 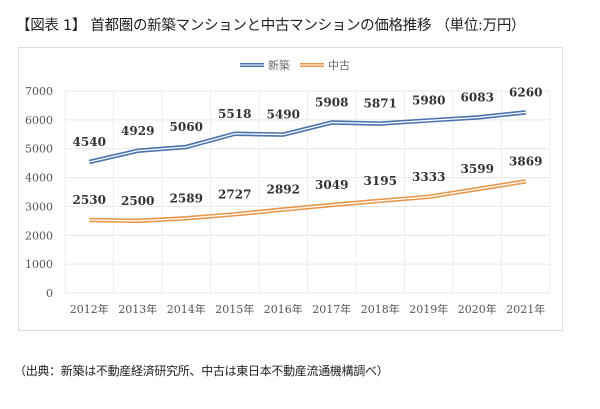 I want to click on x-tick-label: 2021年, so click(x=525, y=309).